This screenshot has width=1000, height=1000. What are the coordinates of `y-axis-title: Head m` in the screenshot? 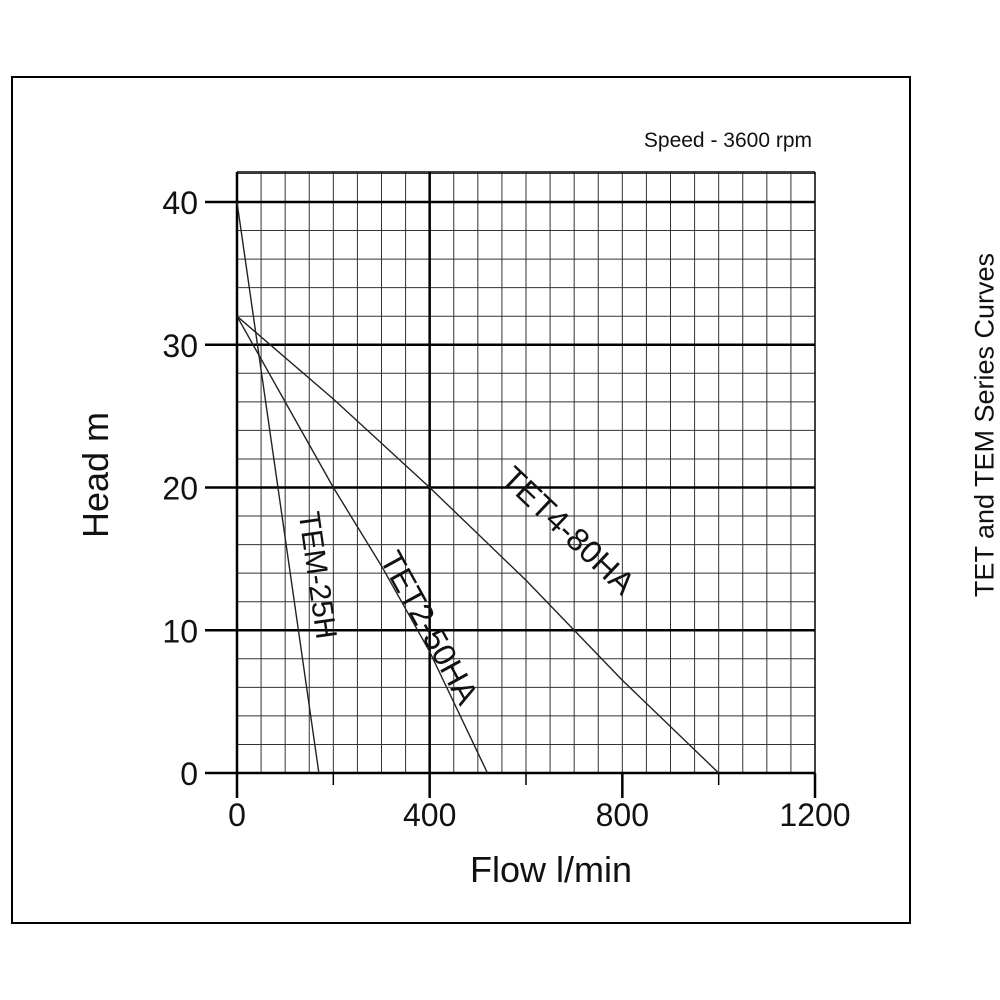 It's located at (95, 475).